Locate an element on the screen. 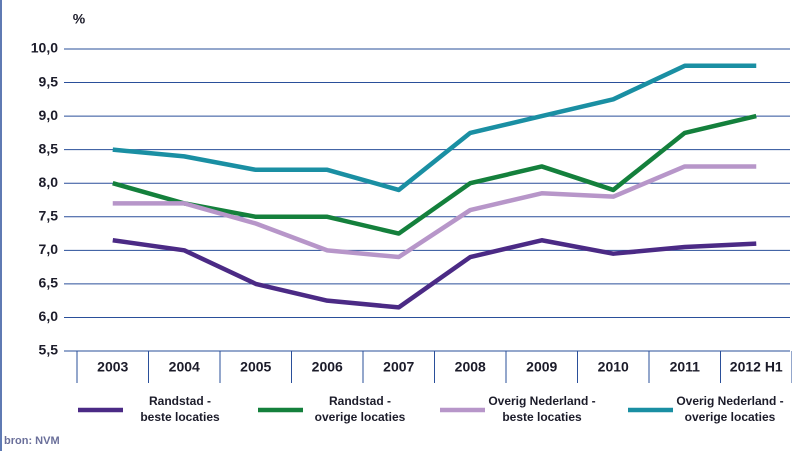 The height and width of the screenshot is (451, 792). y-tick-label: 10,0 is located at coordinates (44, 48).